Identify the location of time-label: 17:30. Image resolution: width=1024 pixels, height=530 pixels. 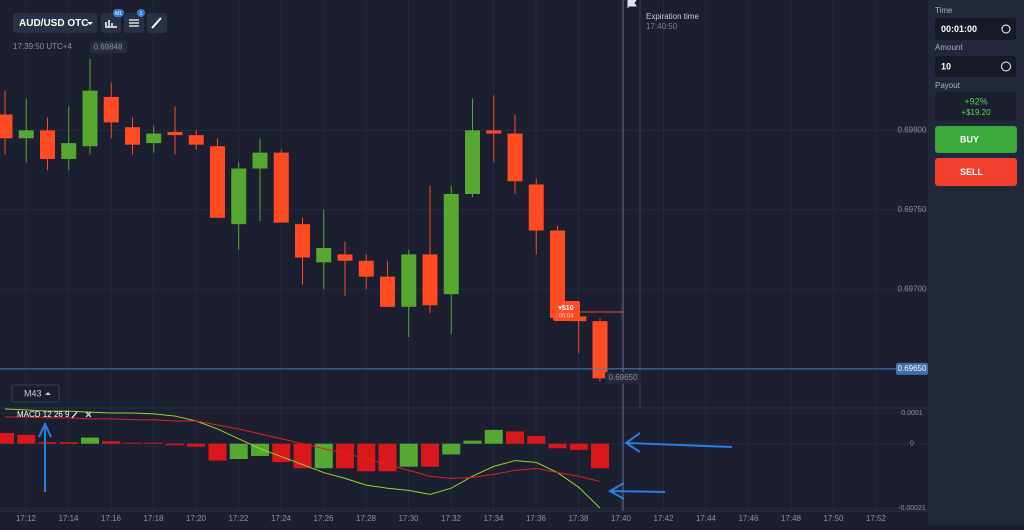
(408, 518).